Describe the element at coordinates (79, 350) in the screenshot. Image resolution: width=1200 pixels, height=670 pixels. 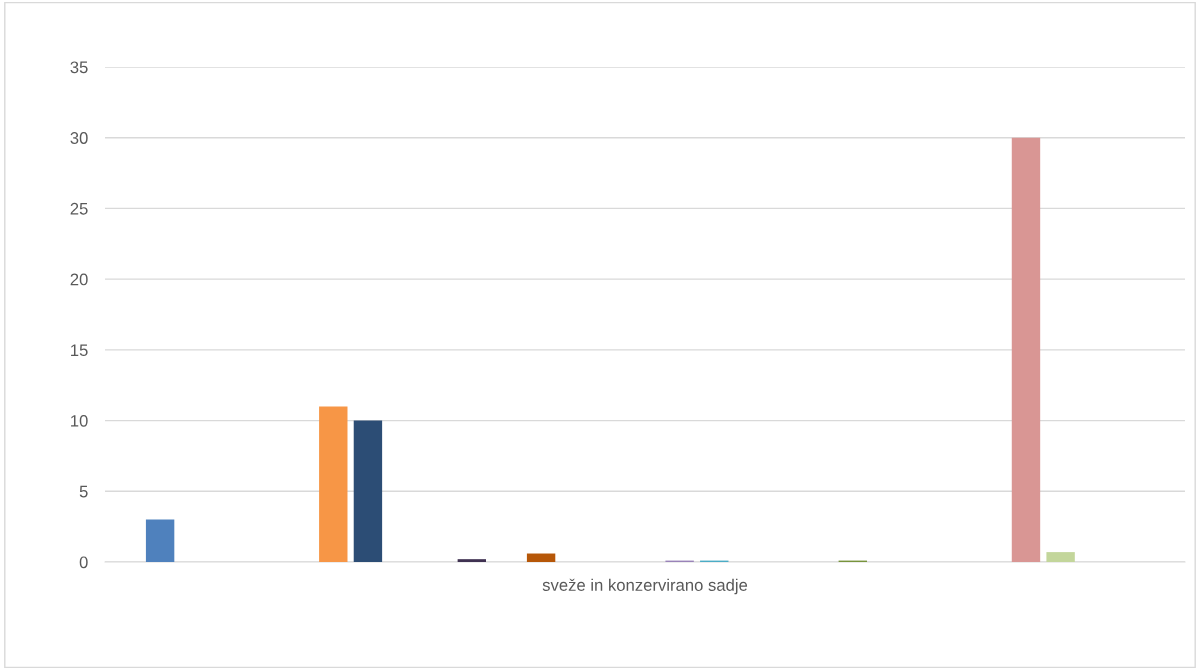
I see `y-tick-label: 15` at that location.